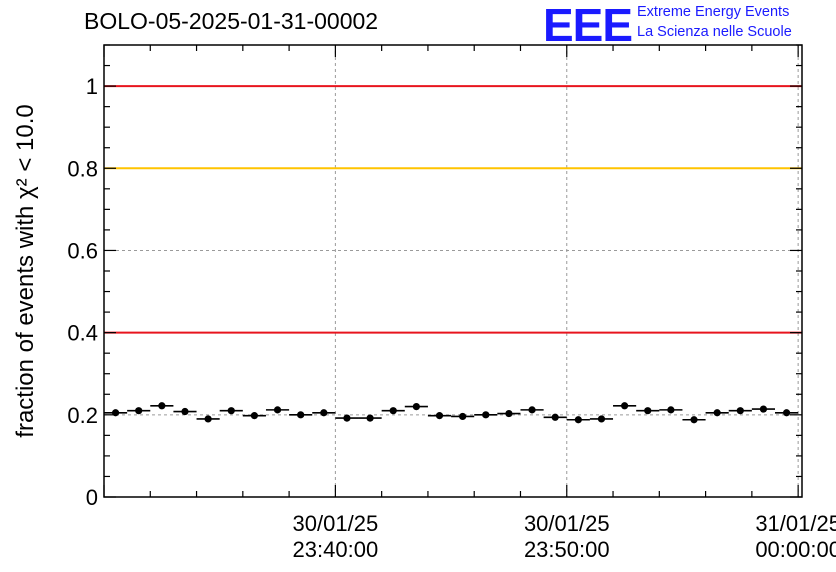  I want to click on logo-text-line1: Extreme Energy Events, so click(713, 12).